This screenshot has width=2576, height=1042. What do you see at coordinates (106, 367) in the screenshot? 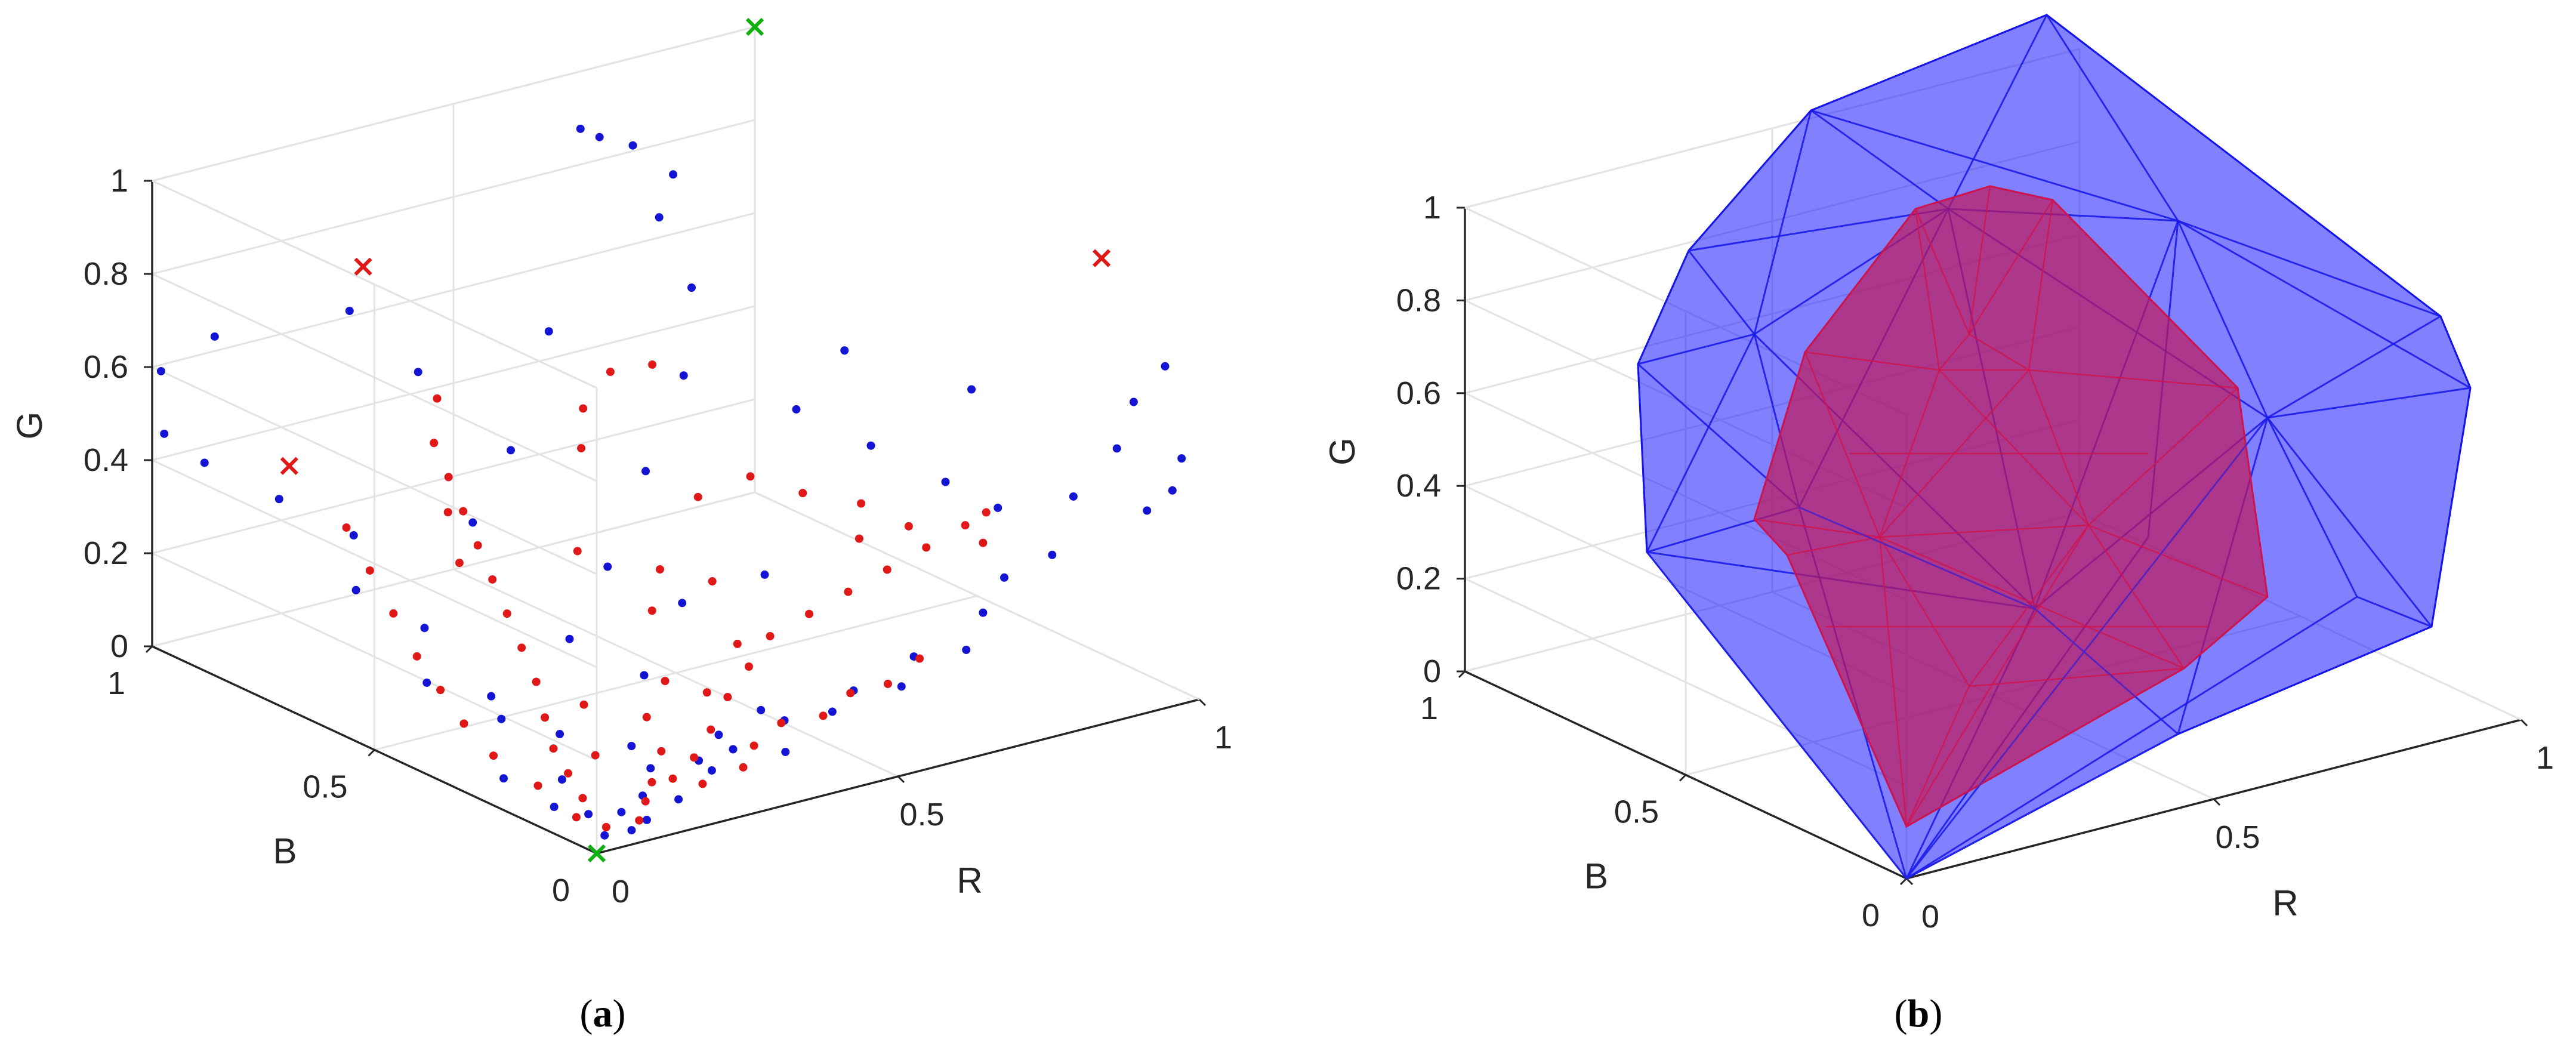
I see `tick-label-g: 0.6` at bounding box center [106, 367].